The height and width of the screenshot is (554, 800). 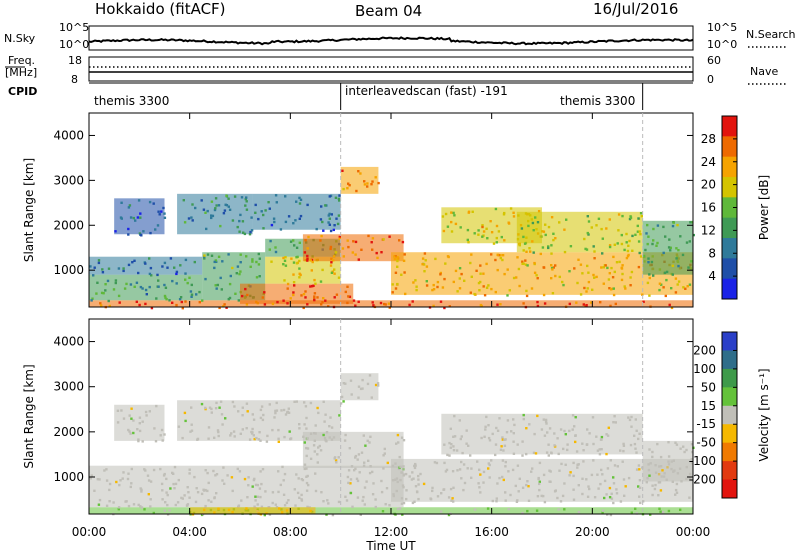 I want to click on y-tick-label: 3000, so click(x=68, y=387).